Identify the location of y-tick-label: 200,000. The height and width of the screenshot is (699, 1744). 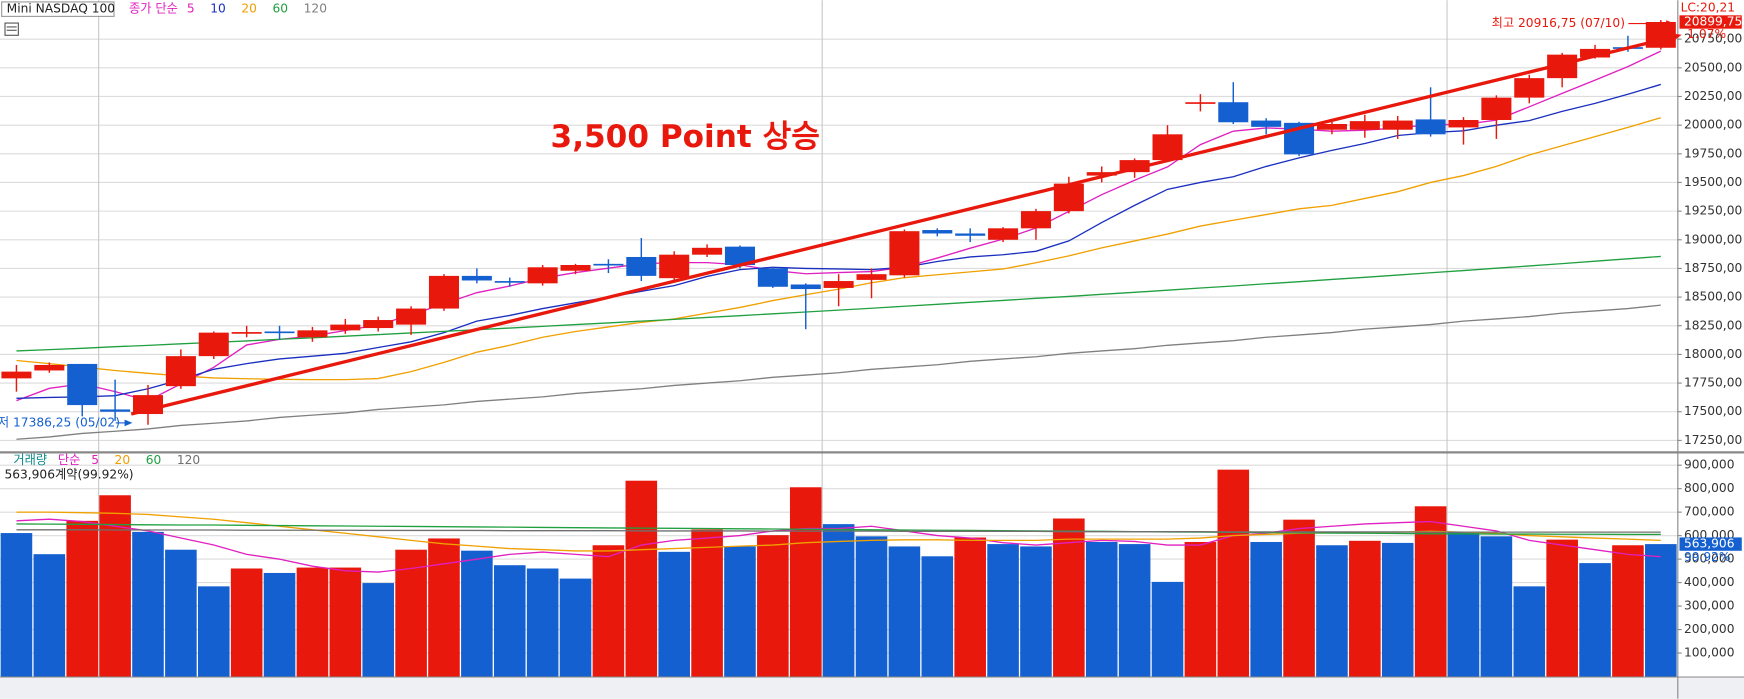
(1709, 629).